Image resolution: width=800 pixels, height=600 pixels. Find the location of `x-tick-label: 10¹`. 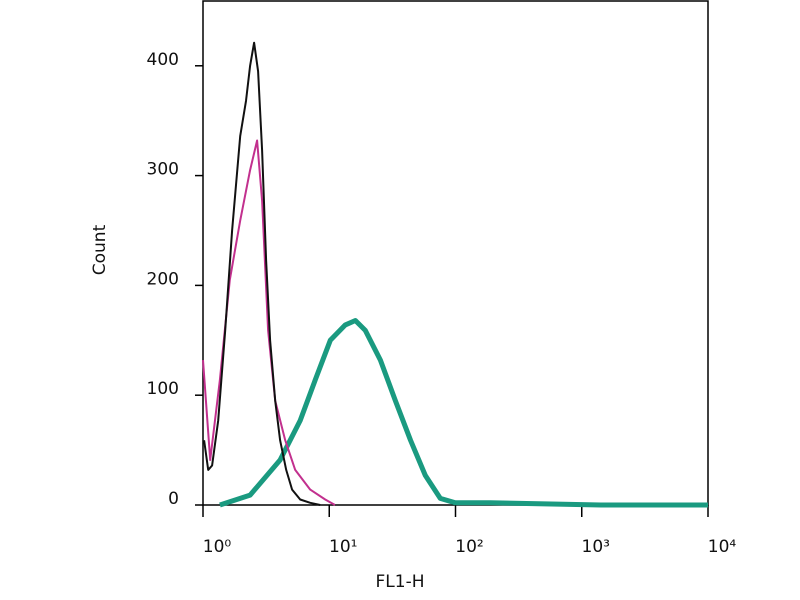

x-tick-label: 10¹ is located at coordinates (343, 547).